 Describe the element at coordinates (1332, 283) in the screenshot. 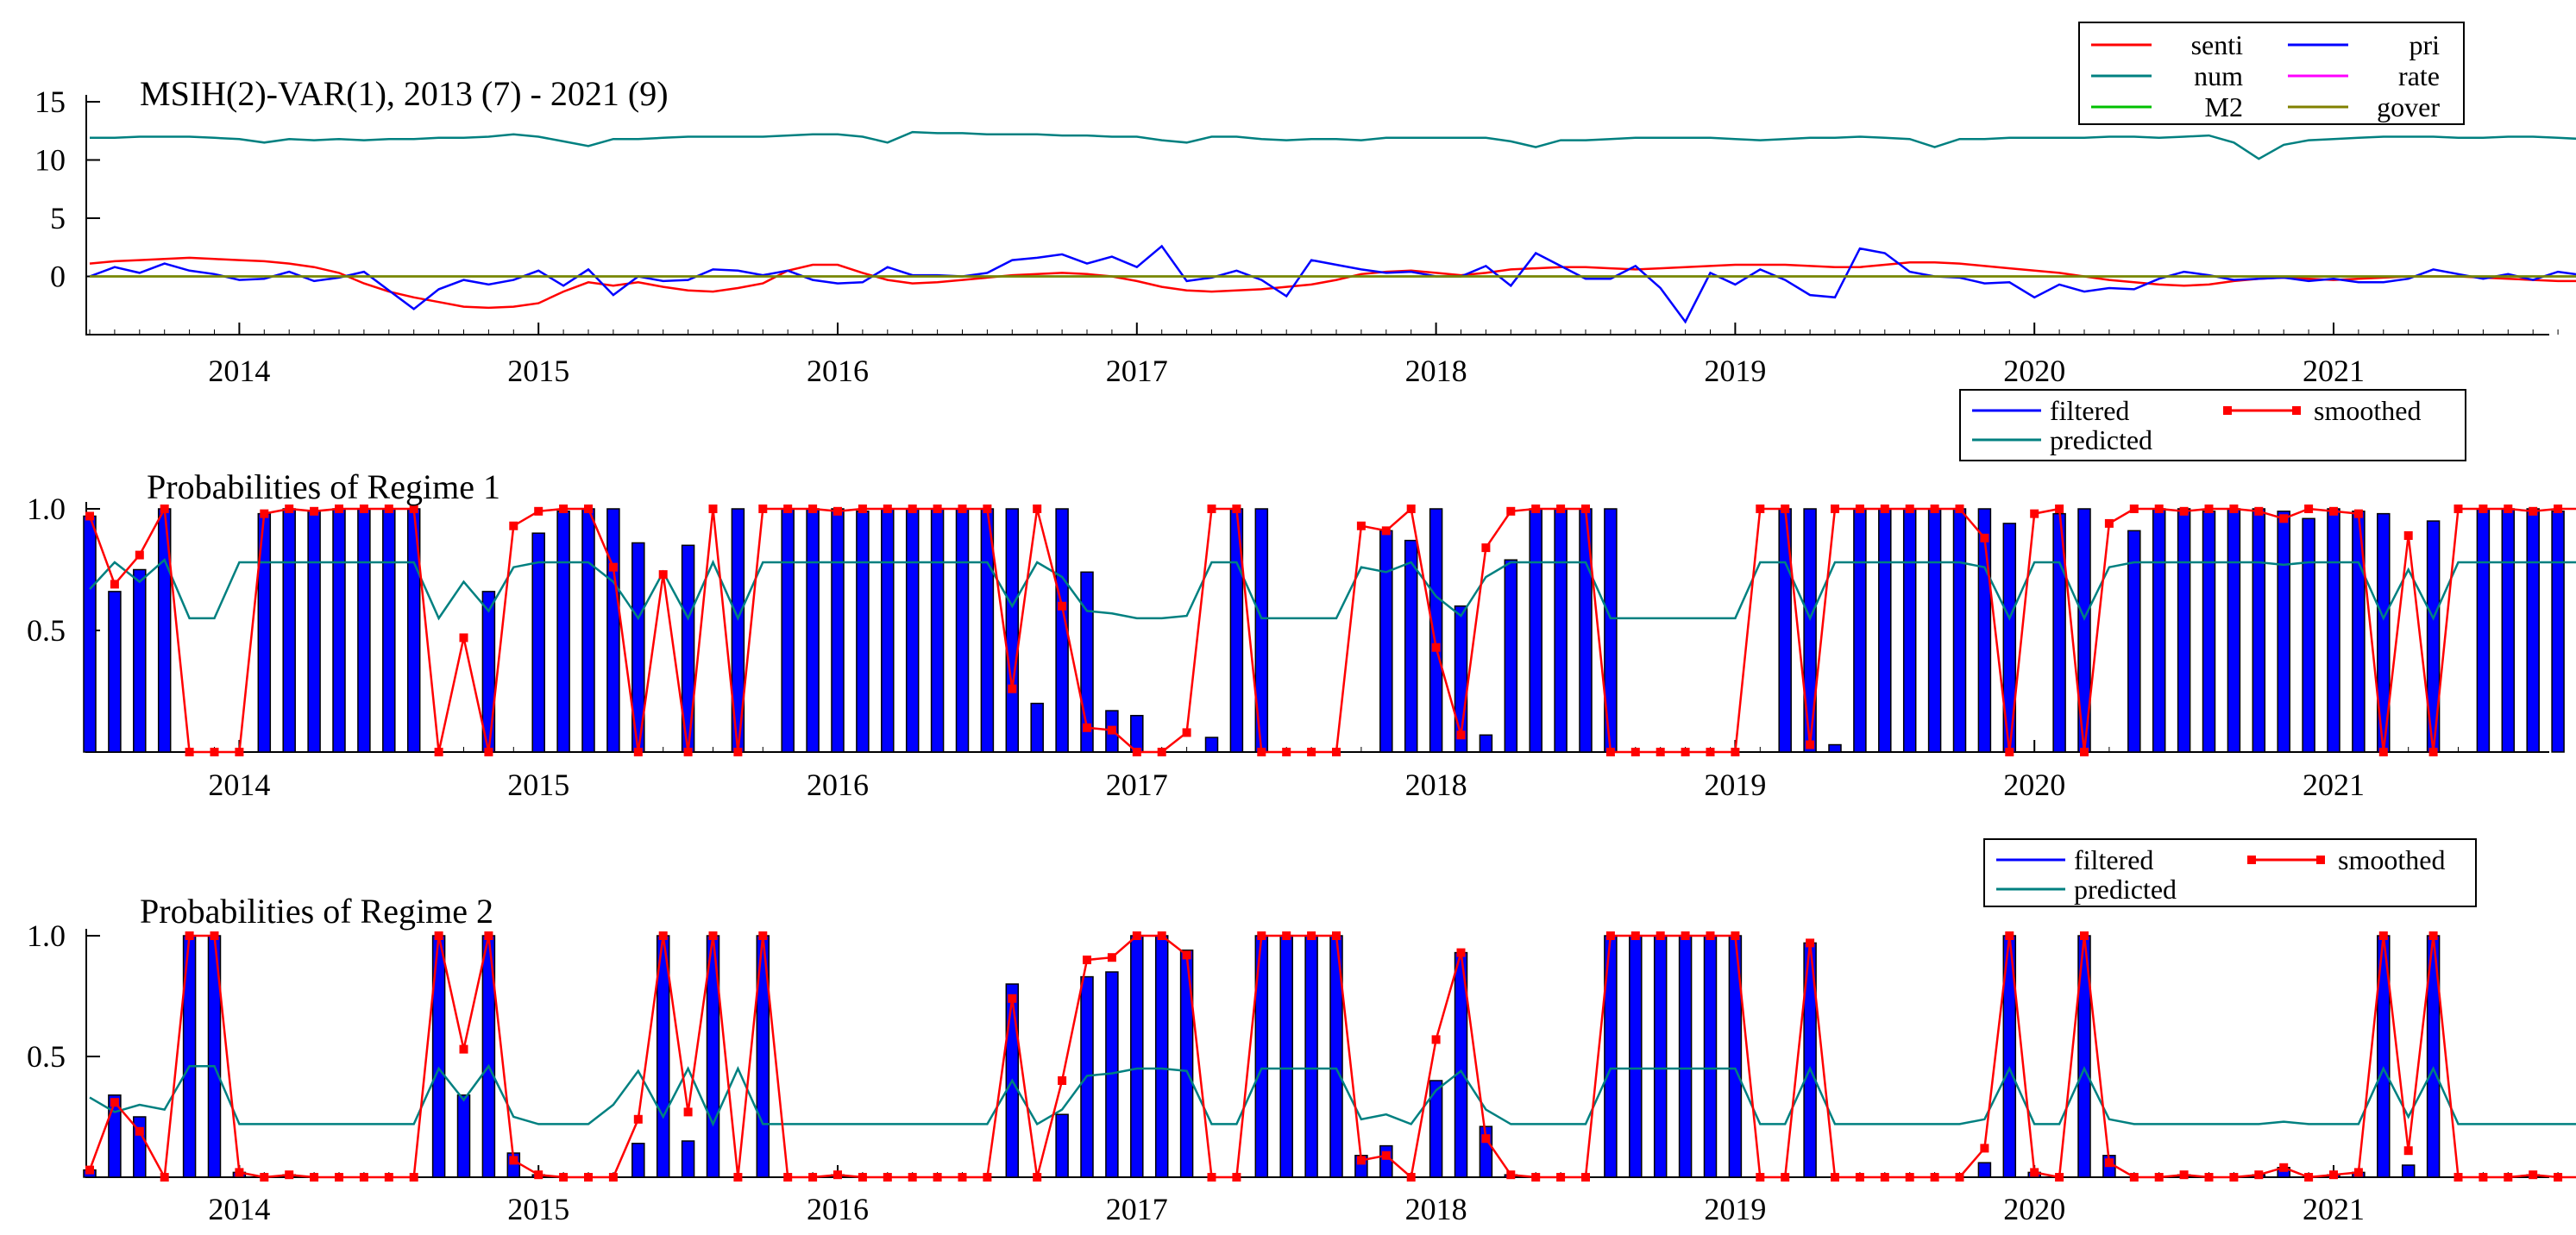

I see `series-line-senti` at that location.